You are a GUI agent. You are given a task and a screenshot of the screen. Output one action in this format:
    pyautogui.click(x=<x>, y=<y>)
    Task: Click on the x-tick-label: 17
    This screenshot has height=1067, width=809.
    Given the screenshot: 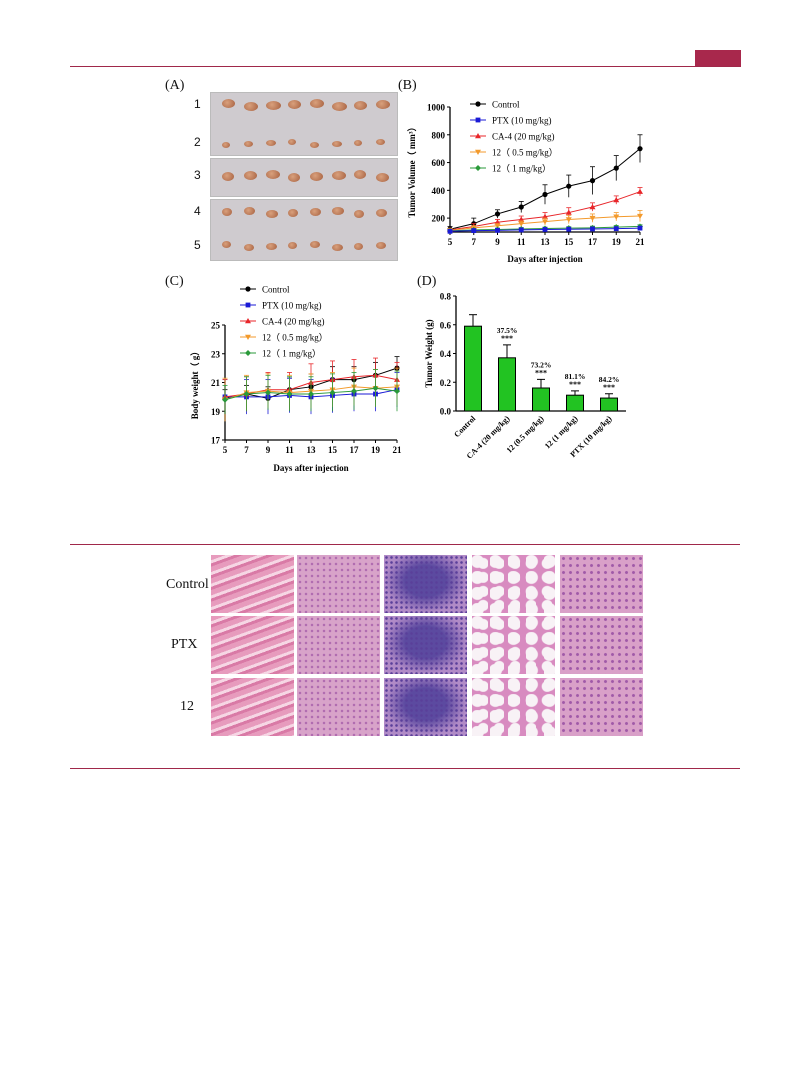 What is the action you would take?
    pyautogui.click(x=355, y=450)
    